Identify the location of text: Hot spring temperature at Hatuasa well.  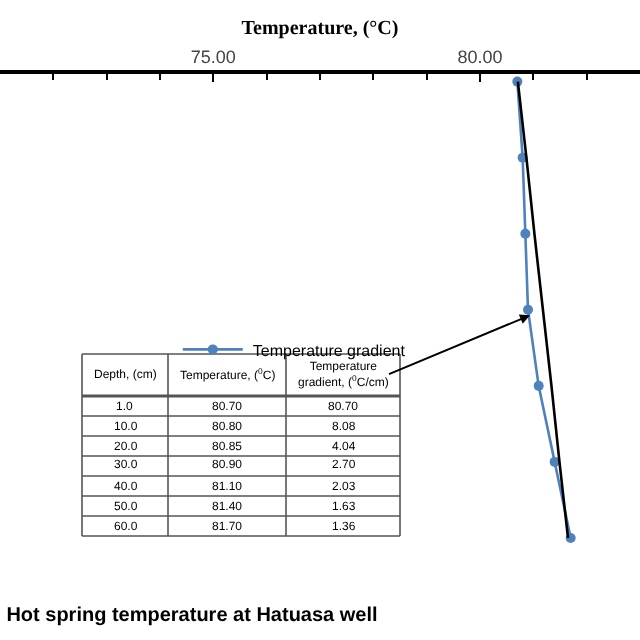
(192, 615).